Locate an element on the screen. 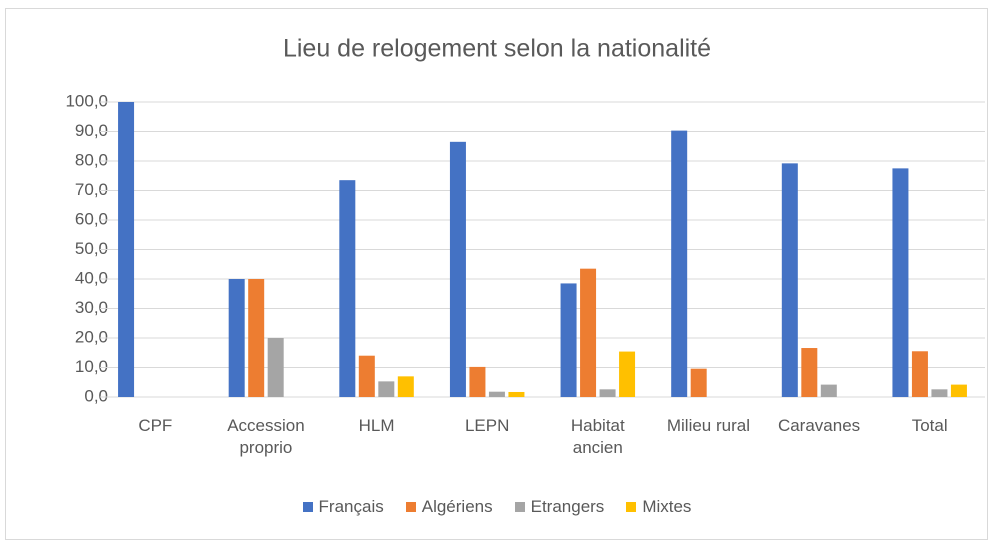 This screenshot has height=543, width=994. legend-label: Français is located at coordinates (351, 506).